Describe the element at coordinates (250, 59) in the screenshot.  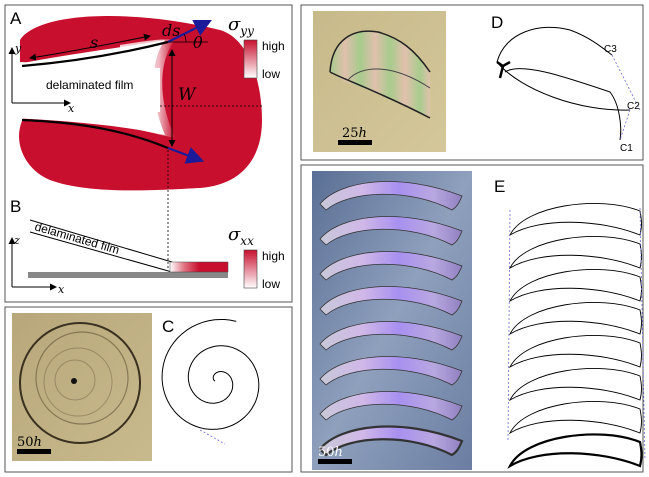
I see `stress-scale-a` at that location.